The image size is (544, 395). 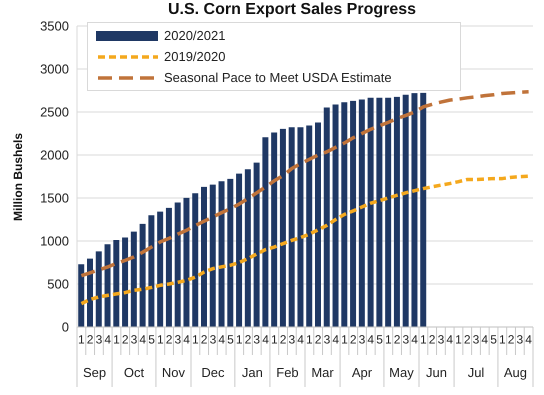 I want to click on y-tick-label: 3500, so click(x=54, y=26).